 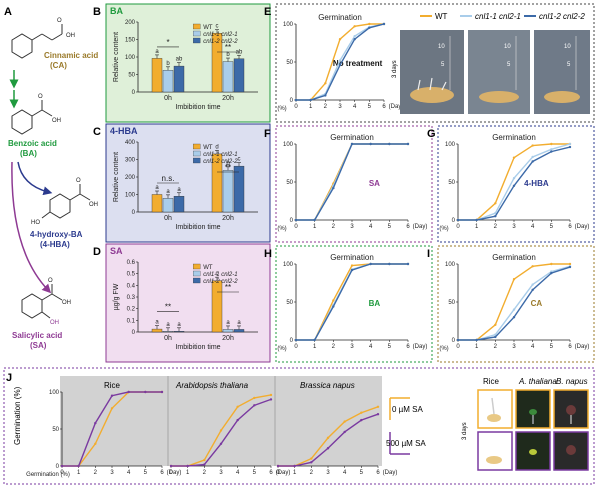 What do you see at coordinates (406, 443) in the screenshot?
I see `legend-j-500sa: 500 µM SA` at bounding box center [406, 443].